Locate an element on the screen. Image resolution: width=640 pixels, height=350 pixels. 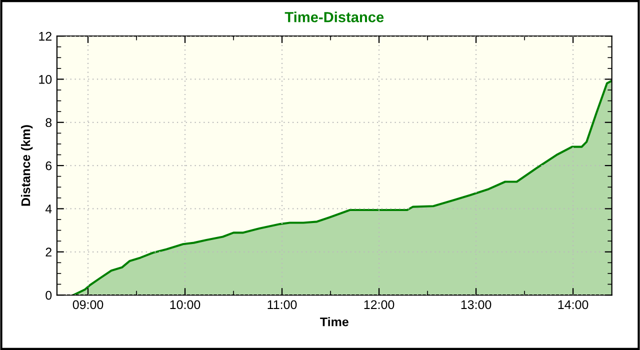
x-axis-title: Time is located at coordinates (334, 321).